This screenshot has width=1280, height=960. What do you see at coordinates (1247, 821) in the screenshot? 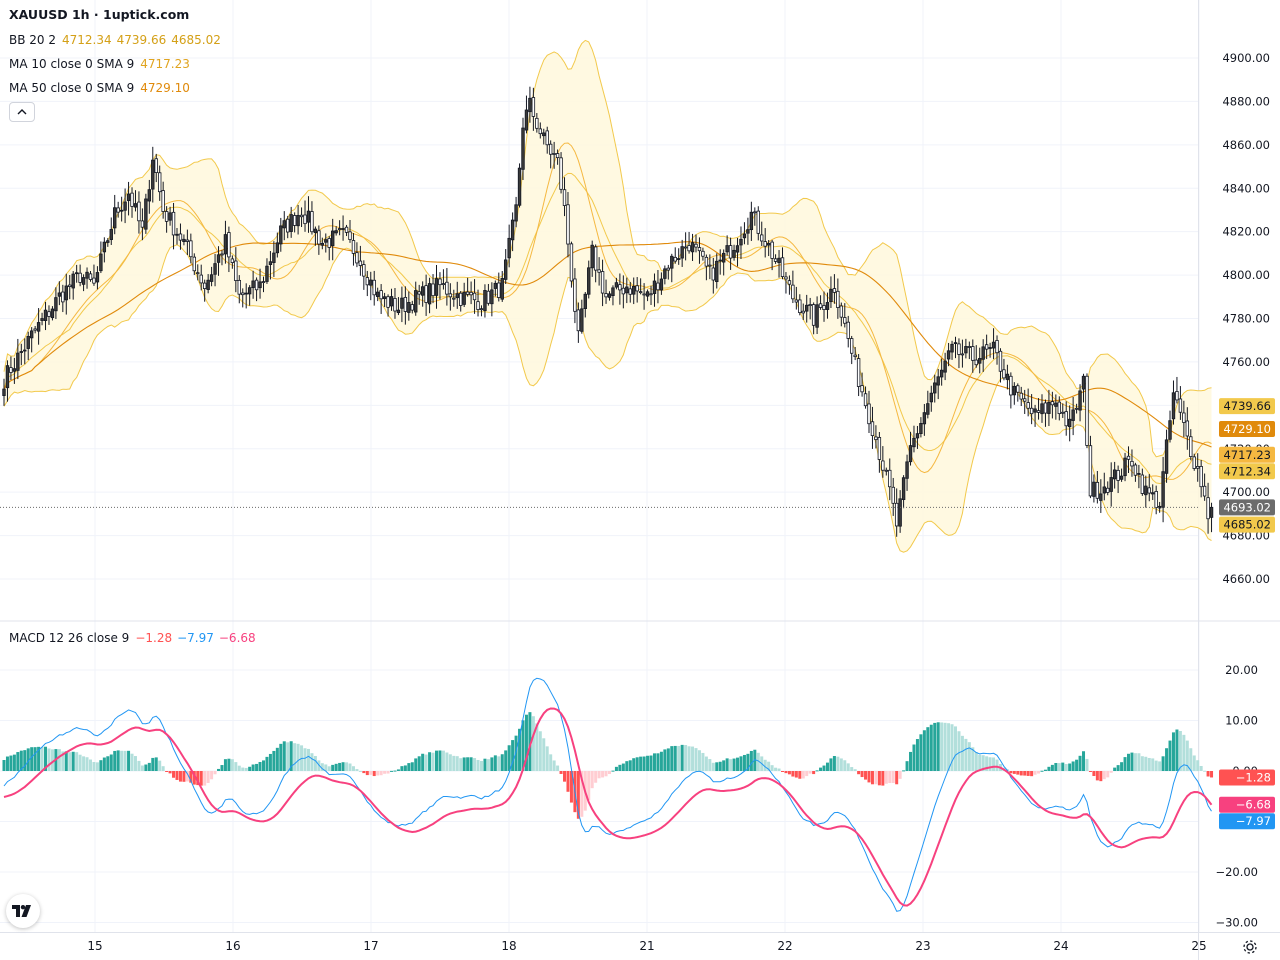
I see `price-badge` at bounding box center [1247, 821].